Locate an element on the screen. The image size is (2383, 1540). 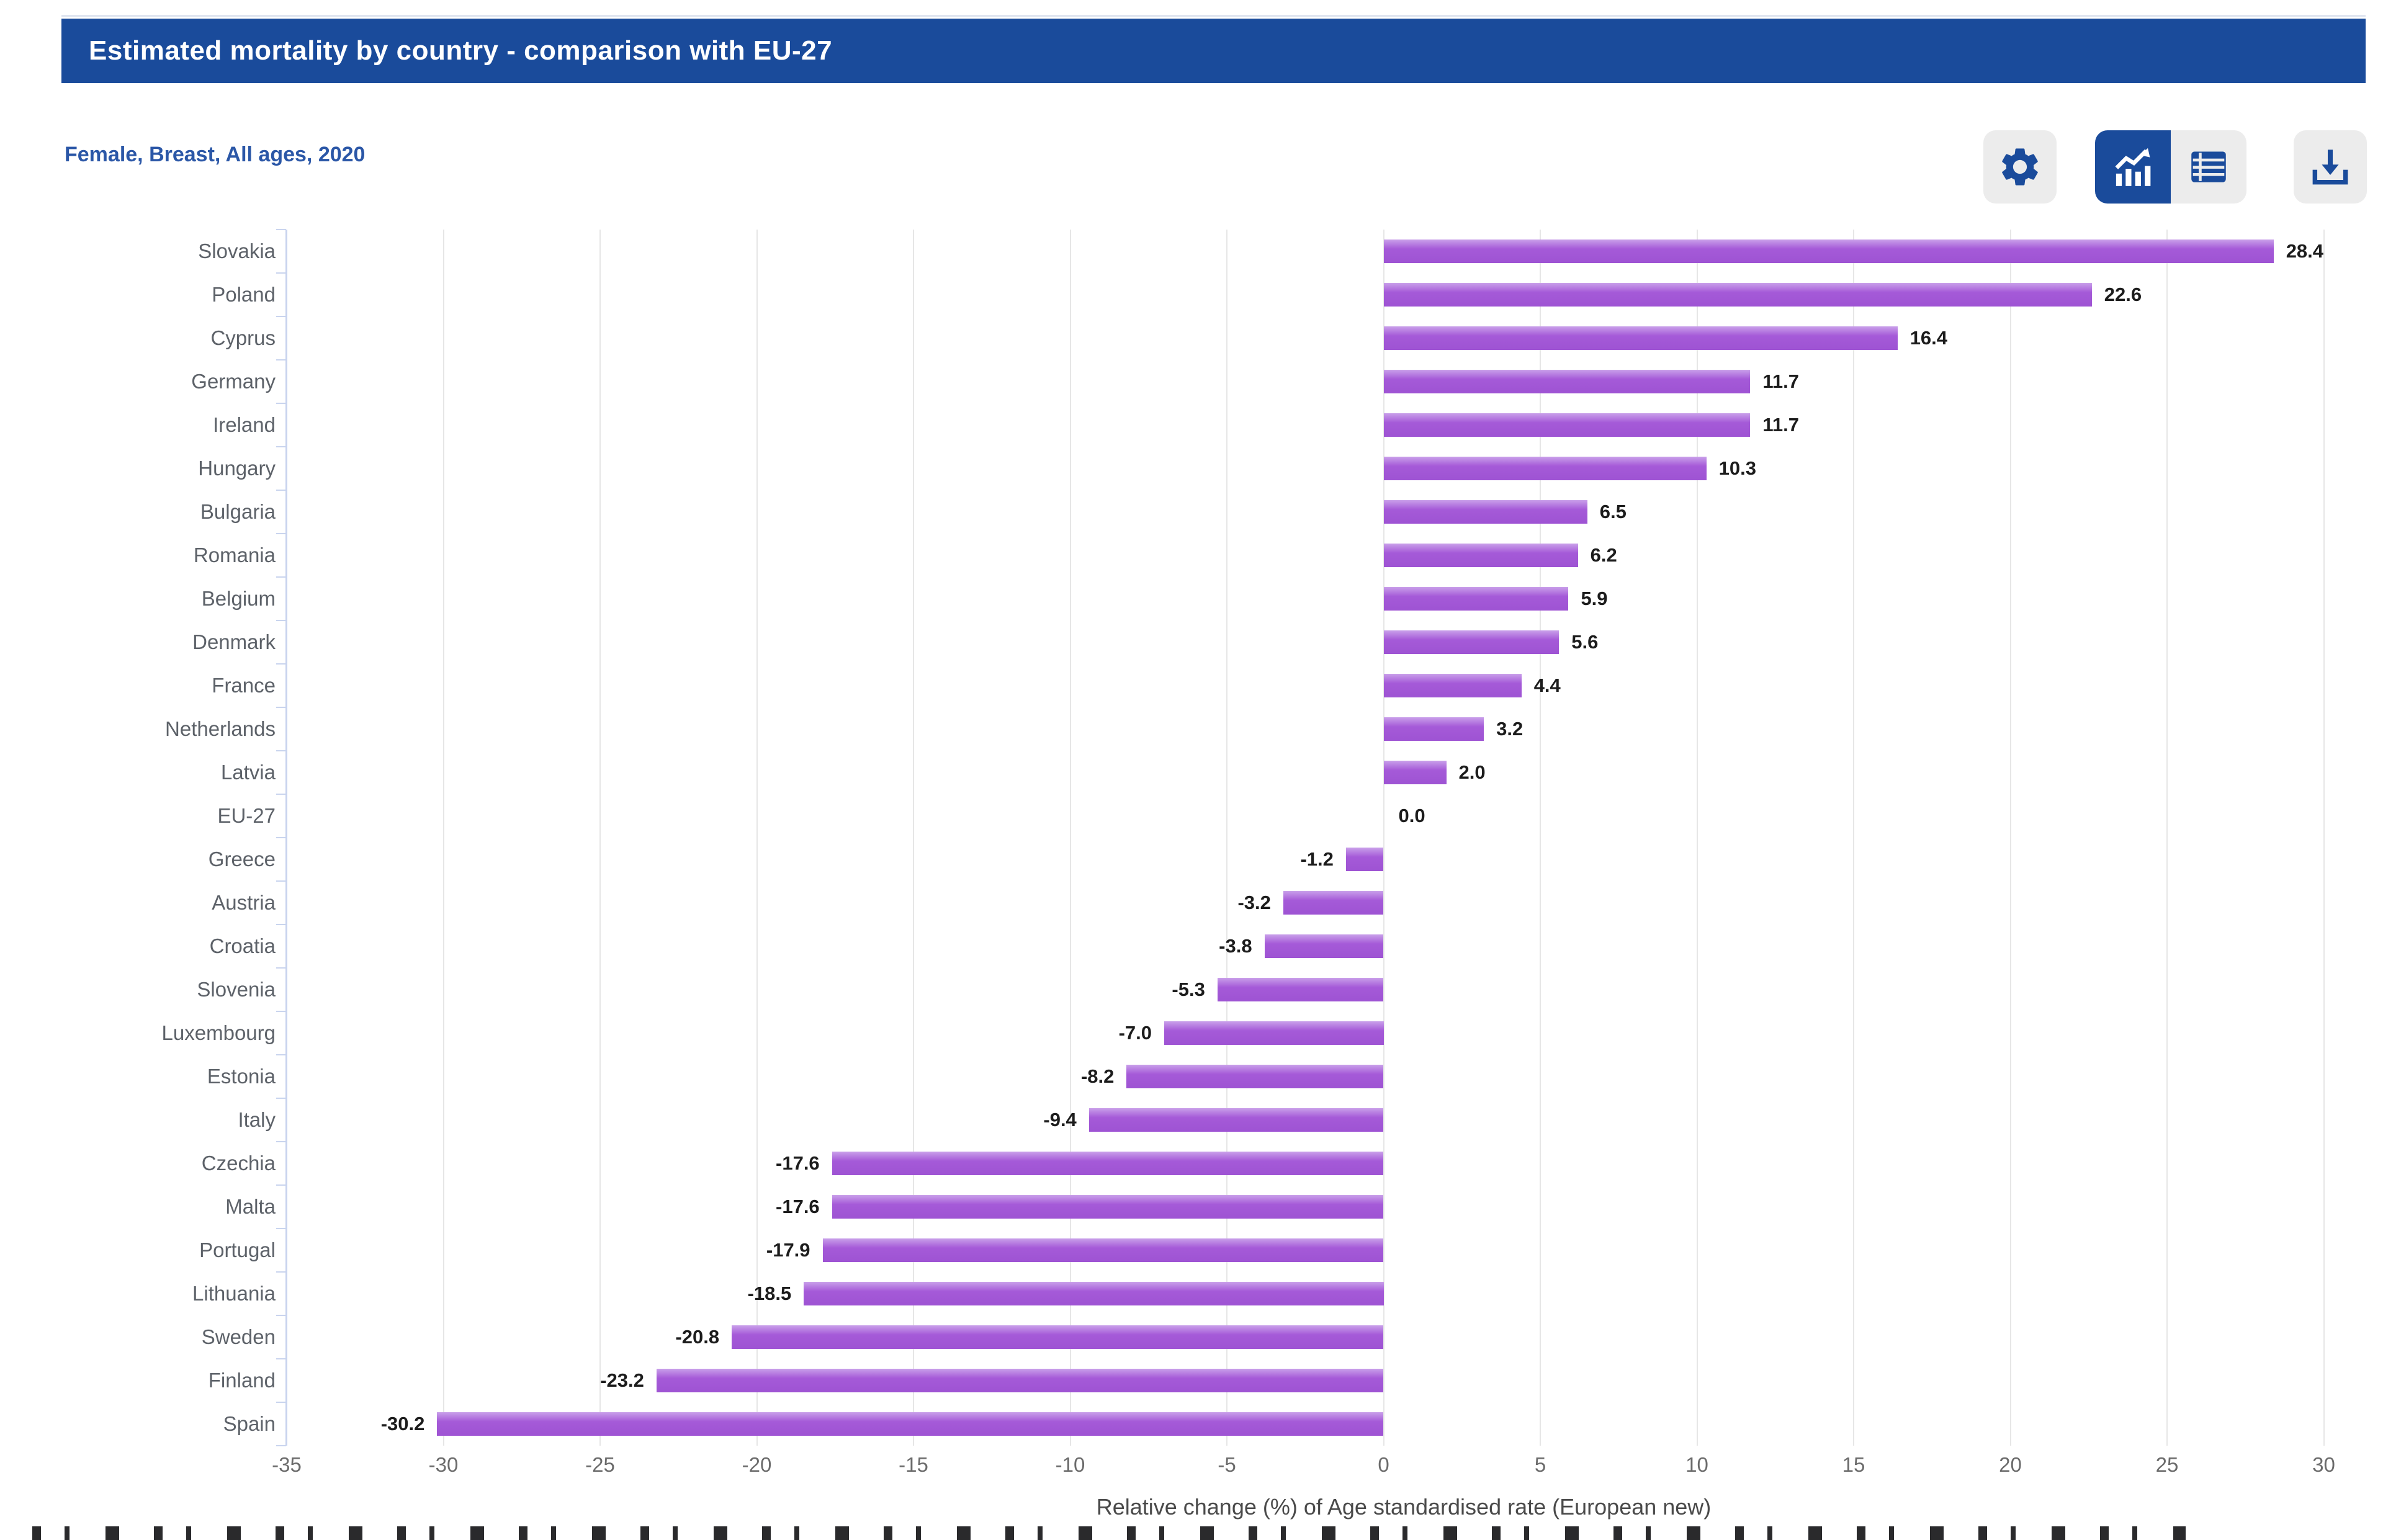
value-label: -8.2 is located at coordinates (1097, 1076).